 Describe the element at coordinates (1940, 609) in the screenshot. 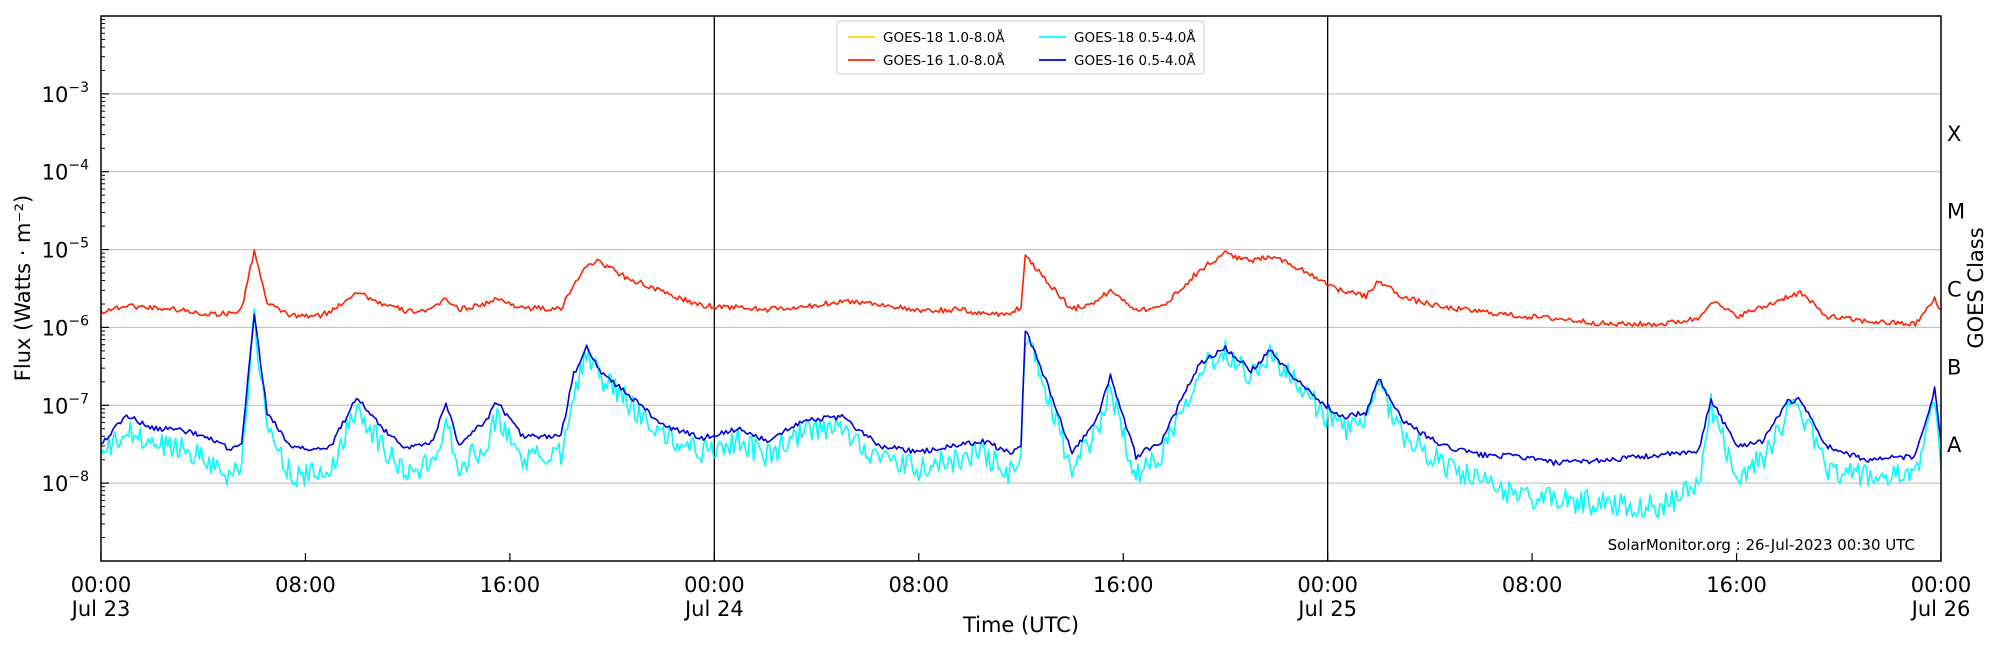

I see `x-tick-date-label: Jul 26` at that location.